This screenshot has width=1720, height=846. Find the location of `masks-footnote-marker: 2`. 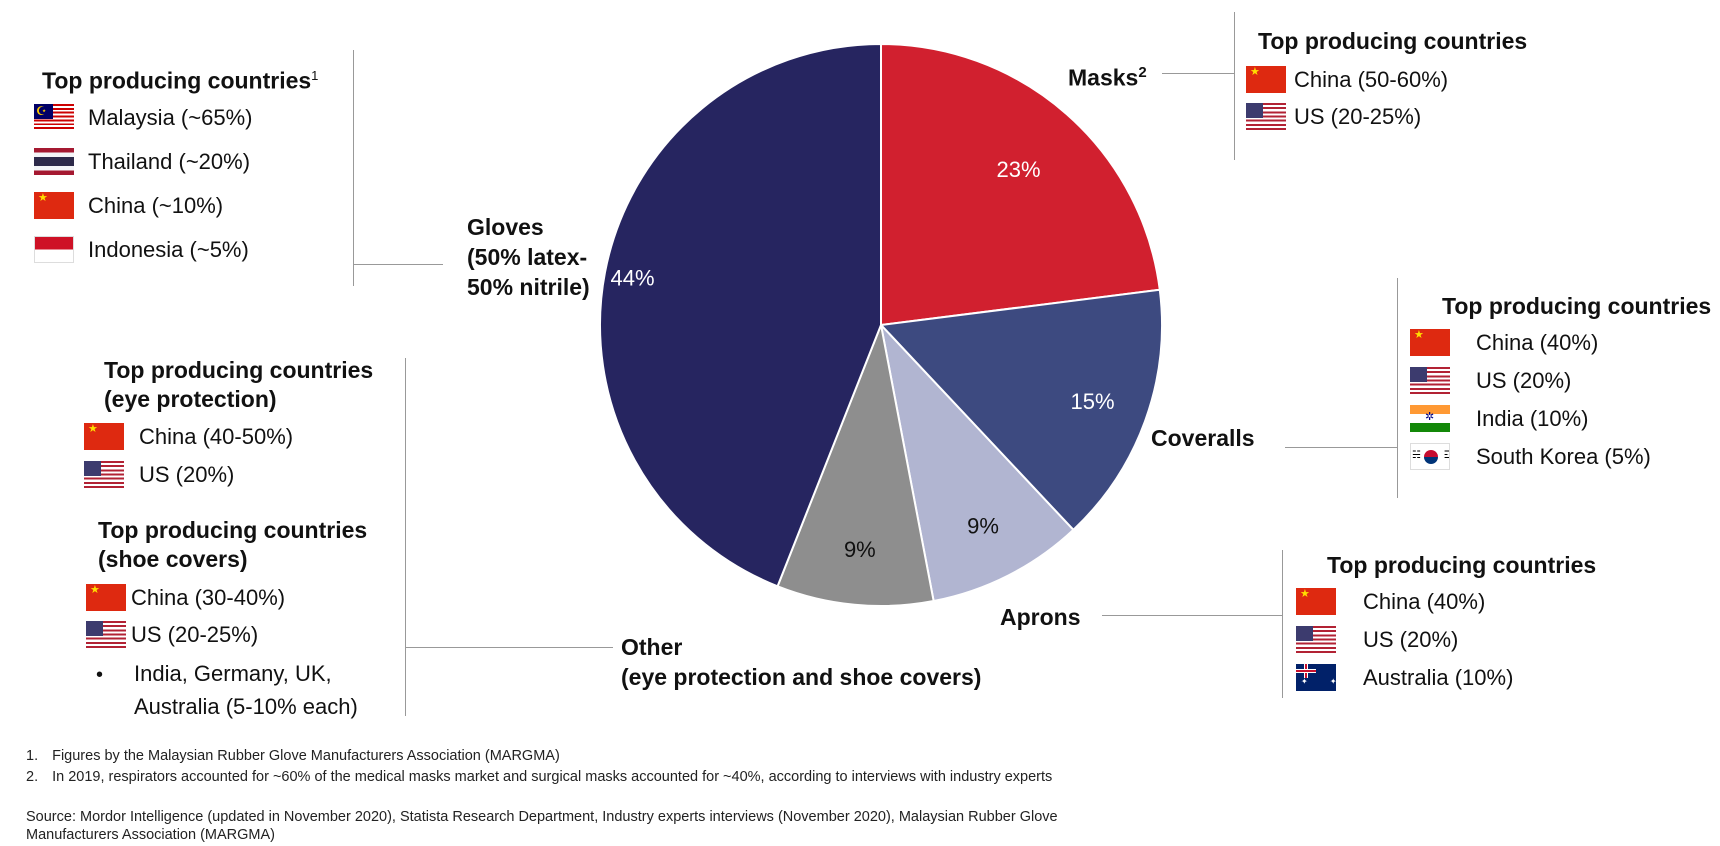

masks-footnote-marker: 2 is located at coordinates (1142, 72).